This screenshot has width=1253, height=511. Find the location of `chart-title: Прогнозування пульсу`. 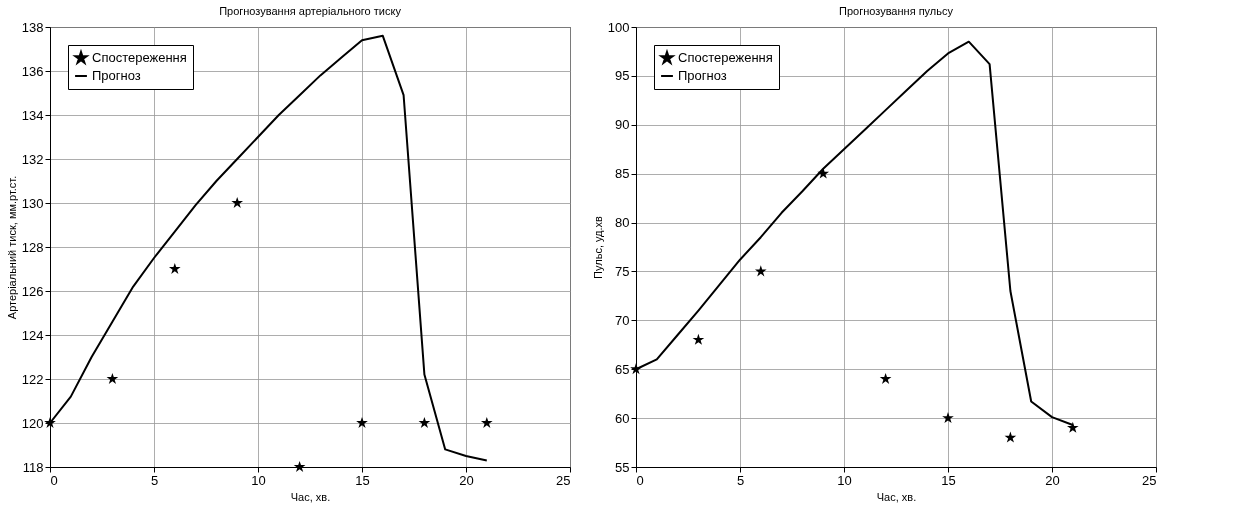

chart-title: Прогнозування пульсу is located at coordinates (896, 11).